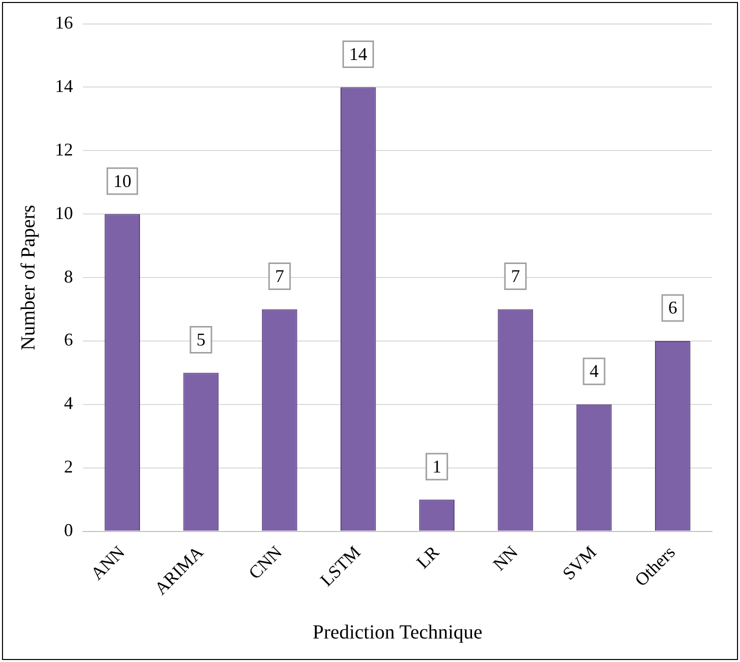 Image resolution: width=740 pixels, height=662 pixels. Describe the element at coordinates (68, 530) in the screenshot. I see `y-tick-label: 0` at that location.